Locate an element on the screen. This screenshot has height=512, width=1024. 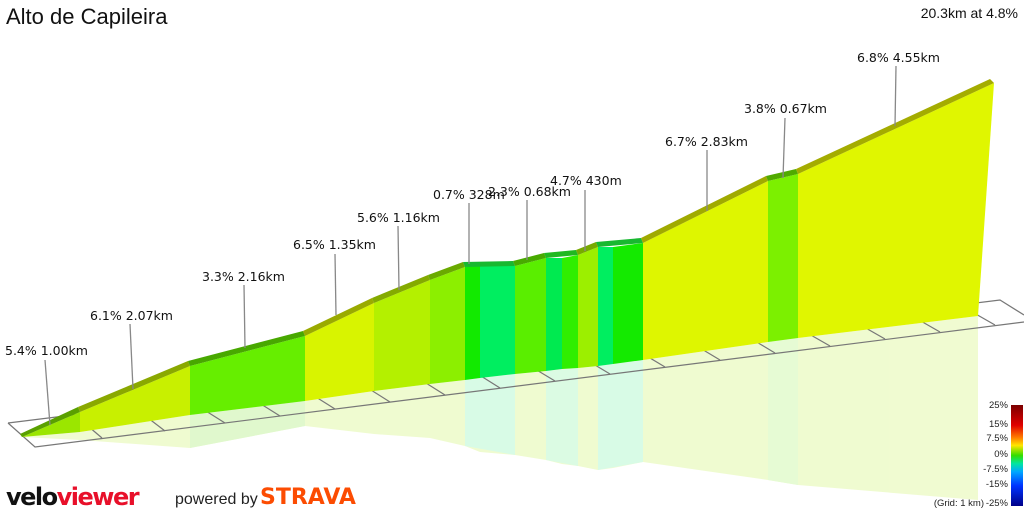
climb-summary: 20.3km at 4.8% is located at coordinates (969, 13).